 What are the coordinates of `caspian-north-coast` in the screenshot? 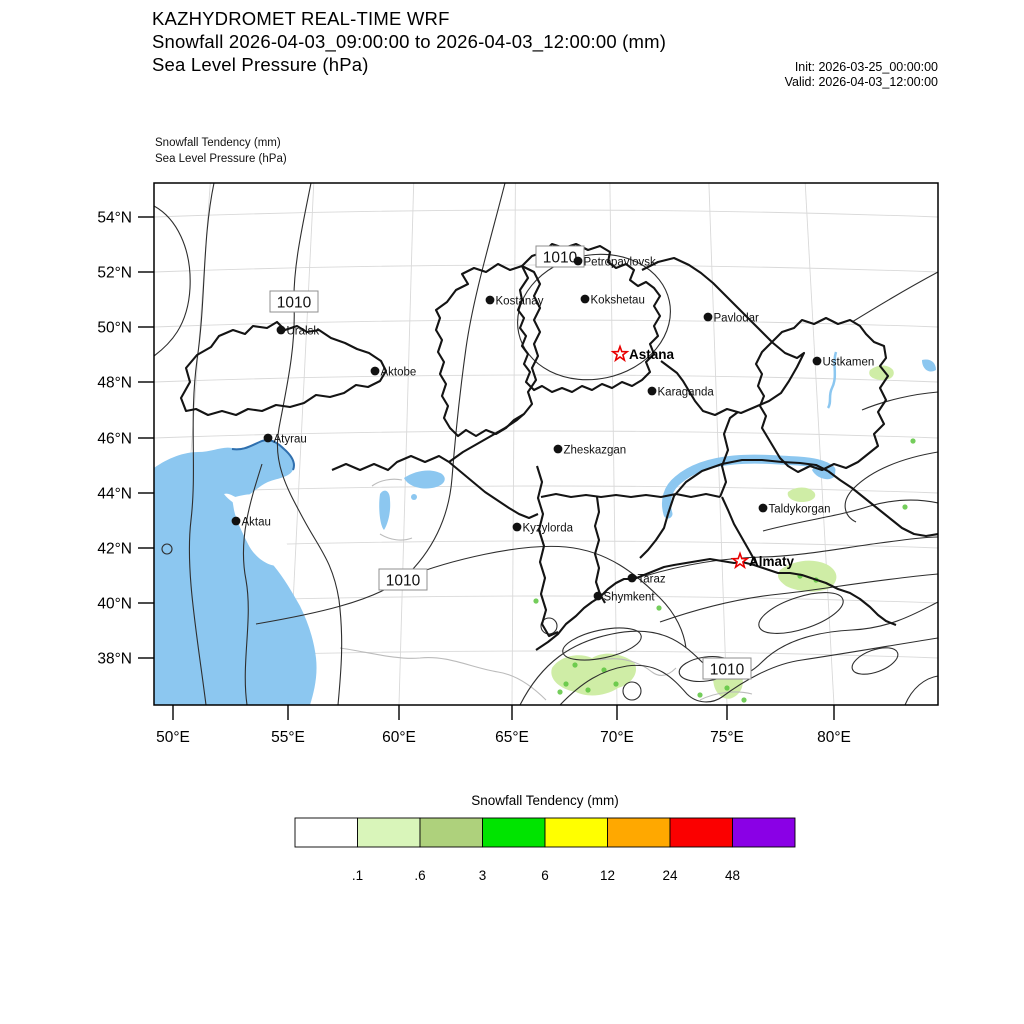 It's located at (263, 455).